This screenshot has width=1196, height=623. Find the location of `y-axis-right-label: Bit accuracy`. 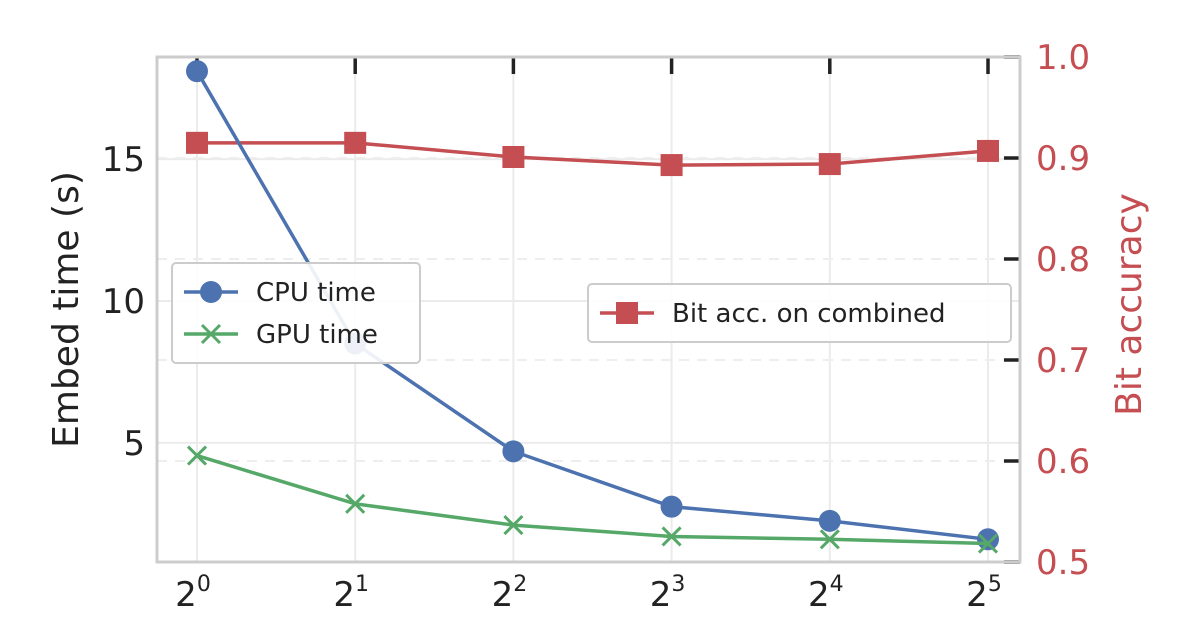

y-axis-right-label: Bit accuracy is located at coordinates (1129, 304).